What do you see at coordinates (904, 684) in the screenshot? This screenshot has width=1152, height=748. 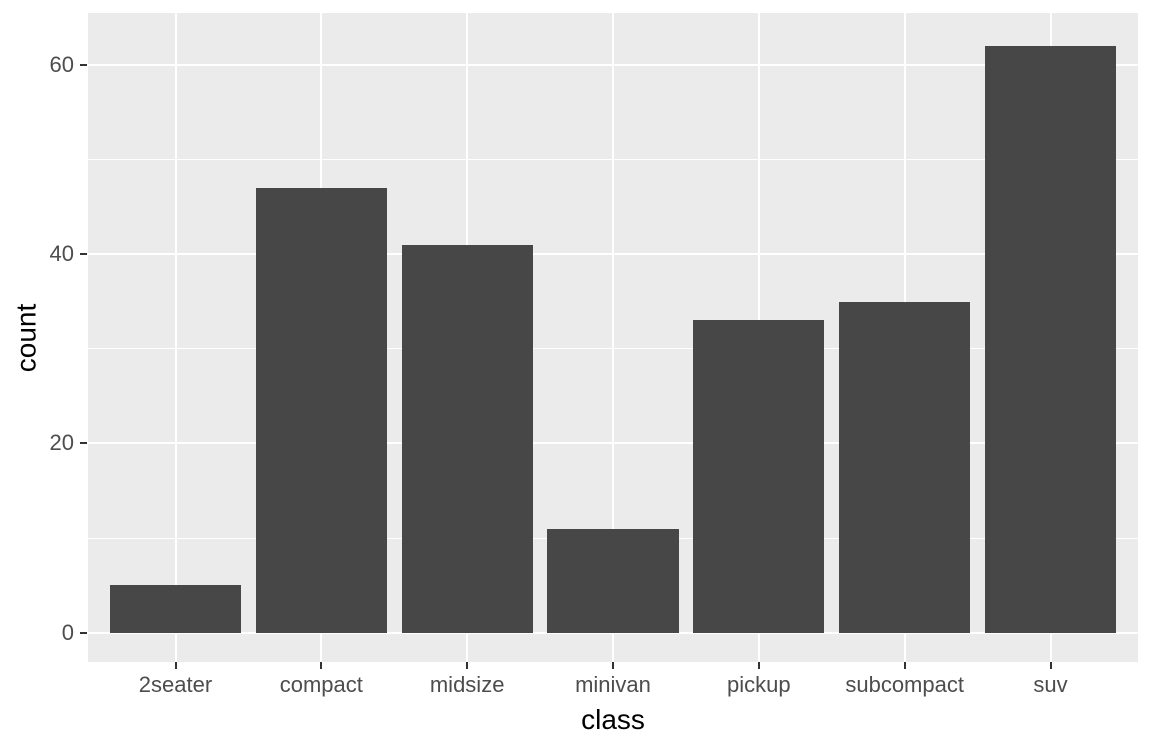 I see `x-tick-label-subcompact: subcompact` at bounding box center [904, 684].